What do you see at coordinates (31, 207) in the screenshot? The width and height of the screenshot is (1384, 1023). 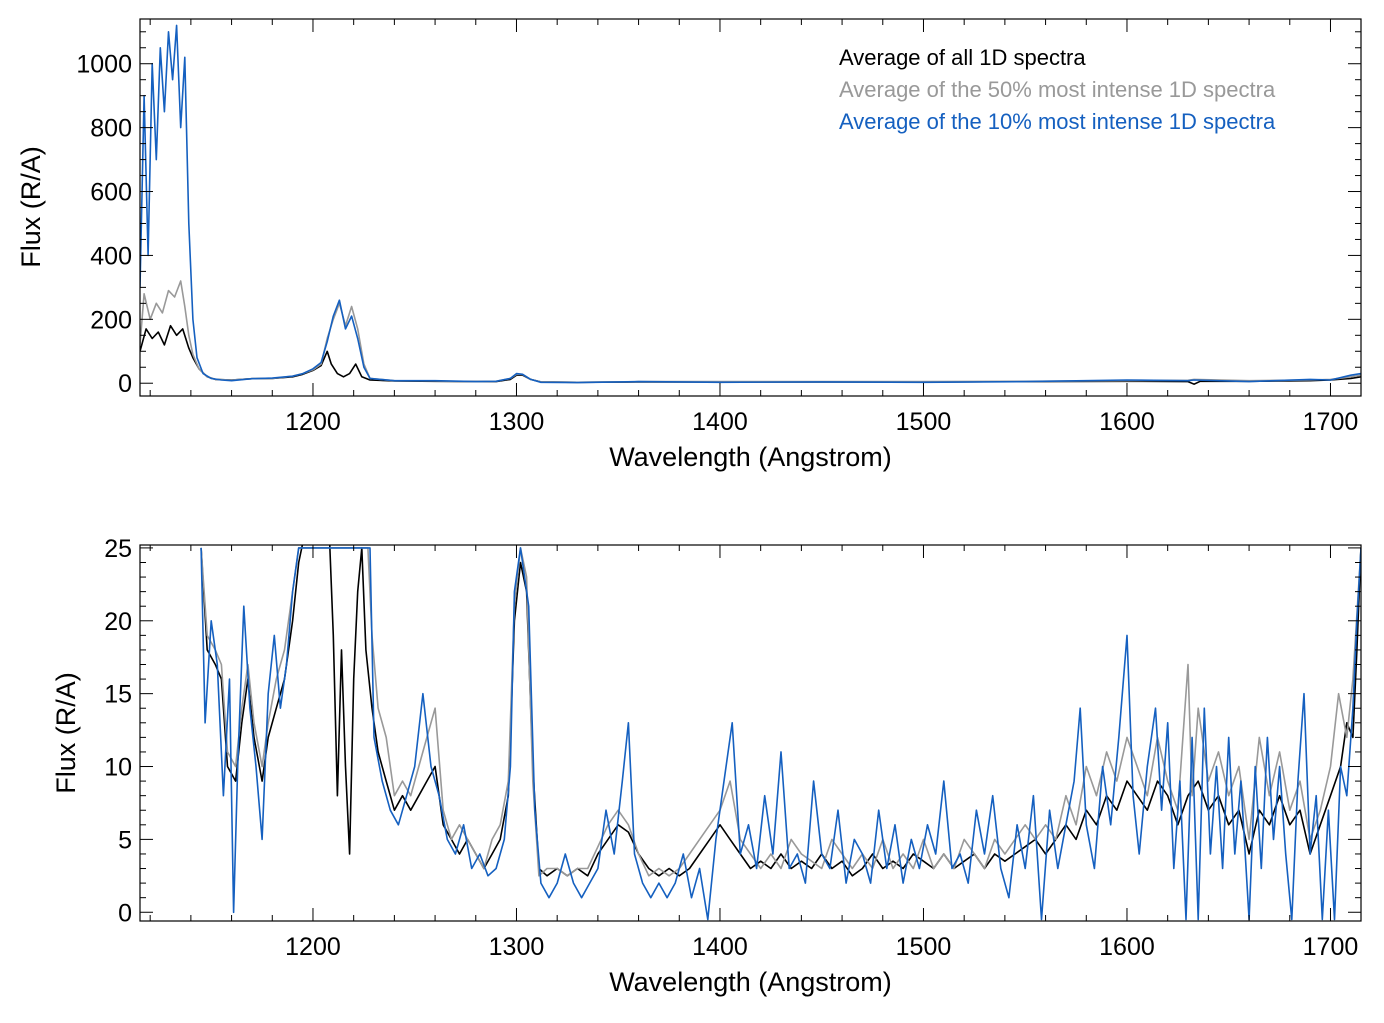 I see `top-y-axis-label: Flux (R/A)` at bounding box center [31, 207].